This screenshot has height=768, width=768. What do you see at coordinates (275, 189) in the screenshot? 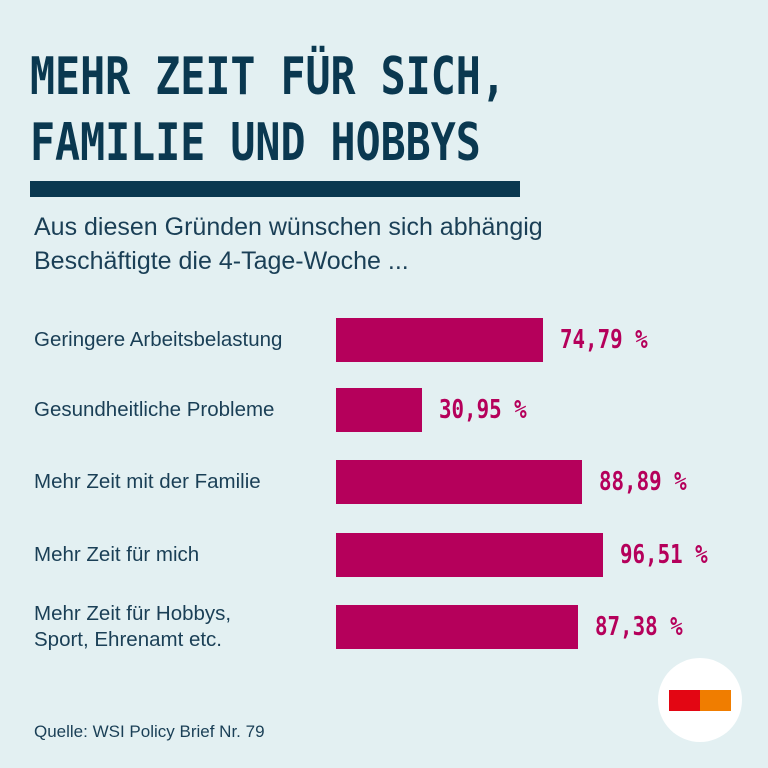
I see `title-divider` at bounding box center [275, 189].